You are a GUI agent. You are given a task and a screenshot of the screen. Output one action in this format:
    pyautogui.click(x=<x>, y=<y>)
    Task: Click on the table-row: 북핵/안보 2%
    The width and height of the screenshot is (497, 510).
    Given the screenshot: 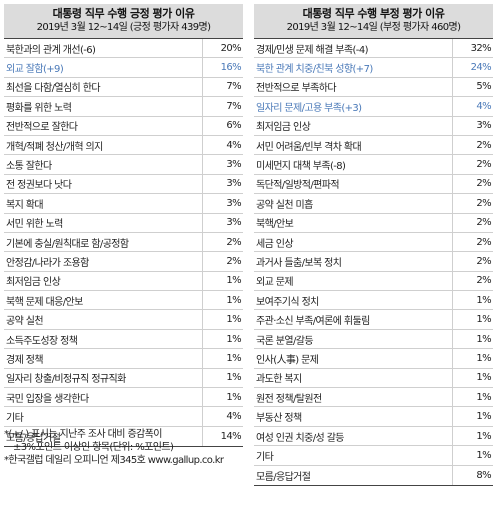 What is the action you would take?
    pyautogui.click(x=373, y=223)
    